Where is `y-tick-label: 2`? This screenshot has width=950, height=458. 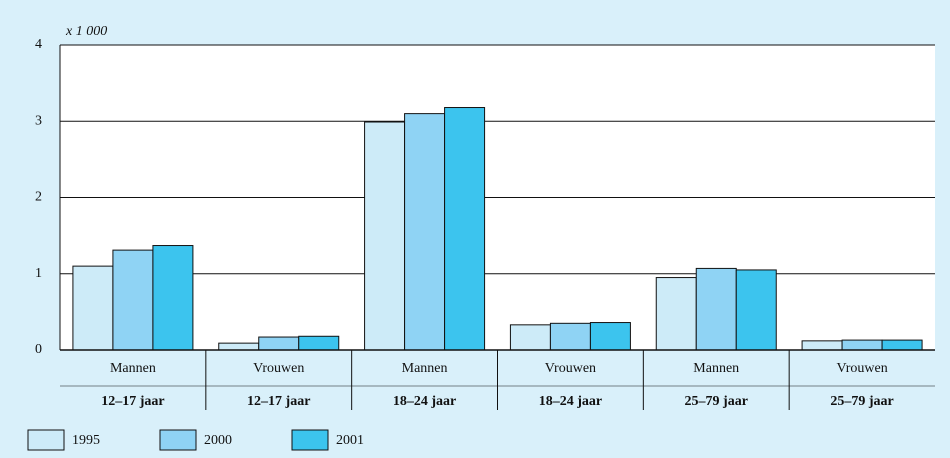 y-tick-label: 2 is located at coordinates (38, 197).